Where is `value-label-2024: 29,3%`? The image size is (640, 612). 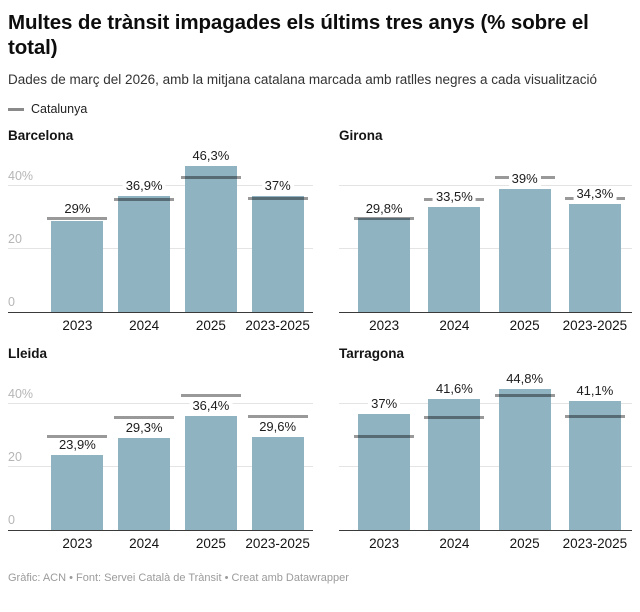 value-label-2024: 29,3% is located at coordinates (144, 427).